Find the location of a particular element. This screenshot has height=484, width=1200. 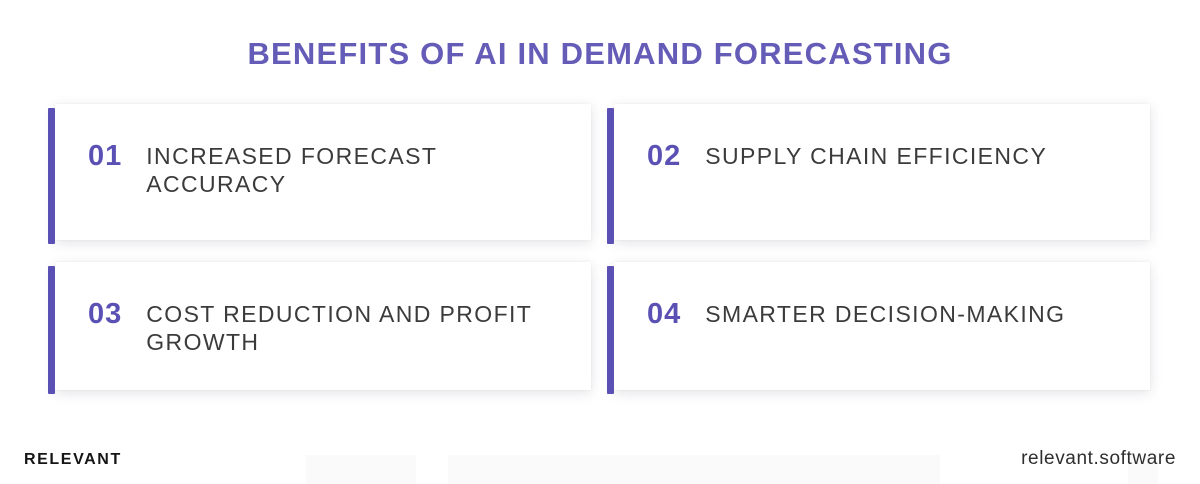

card-surface: 03 COST REDUCTION AND PROFIT GROWTH is located at coordinates (323, 326).